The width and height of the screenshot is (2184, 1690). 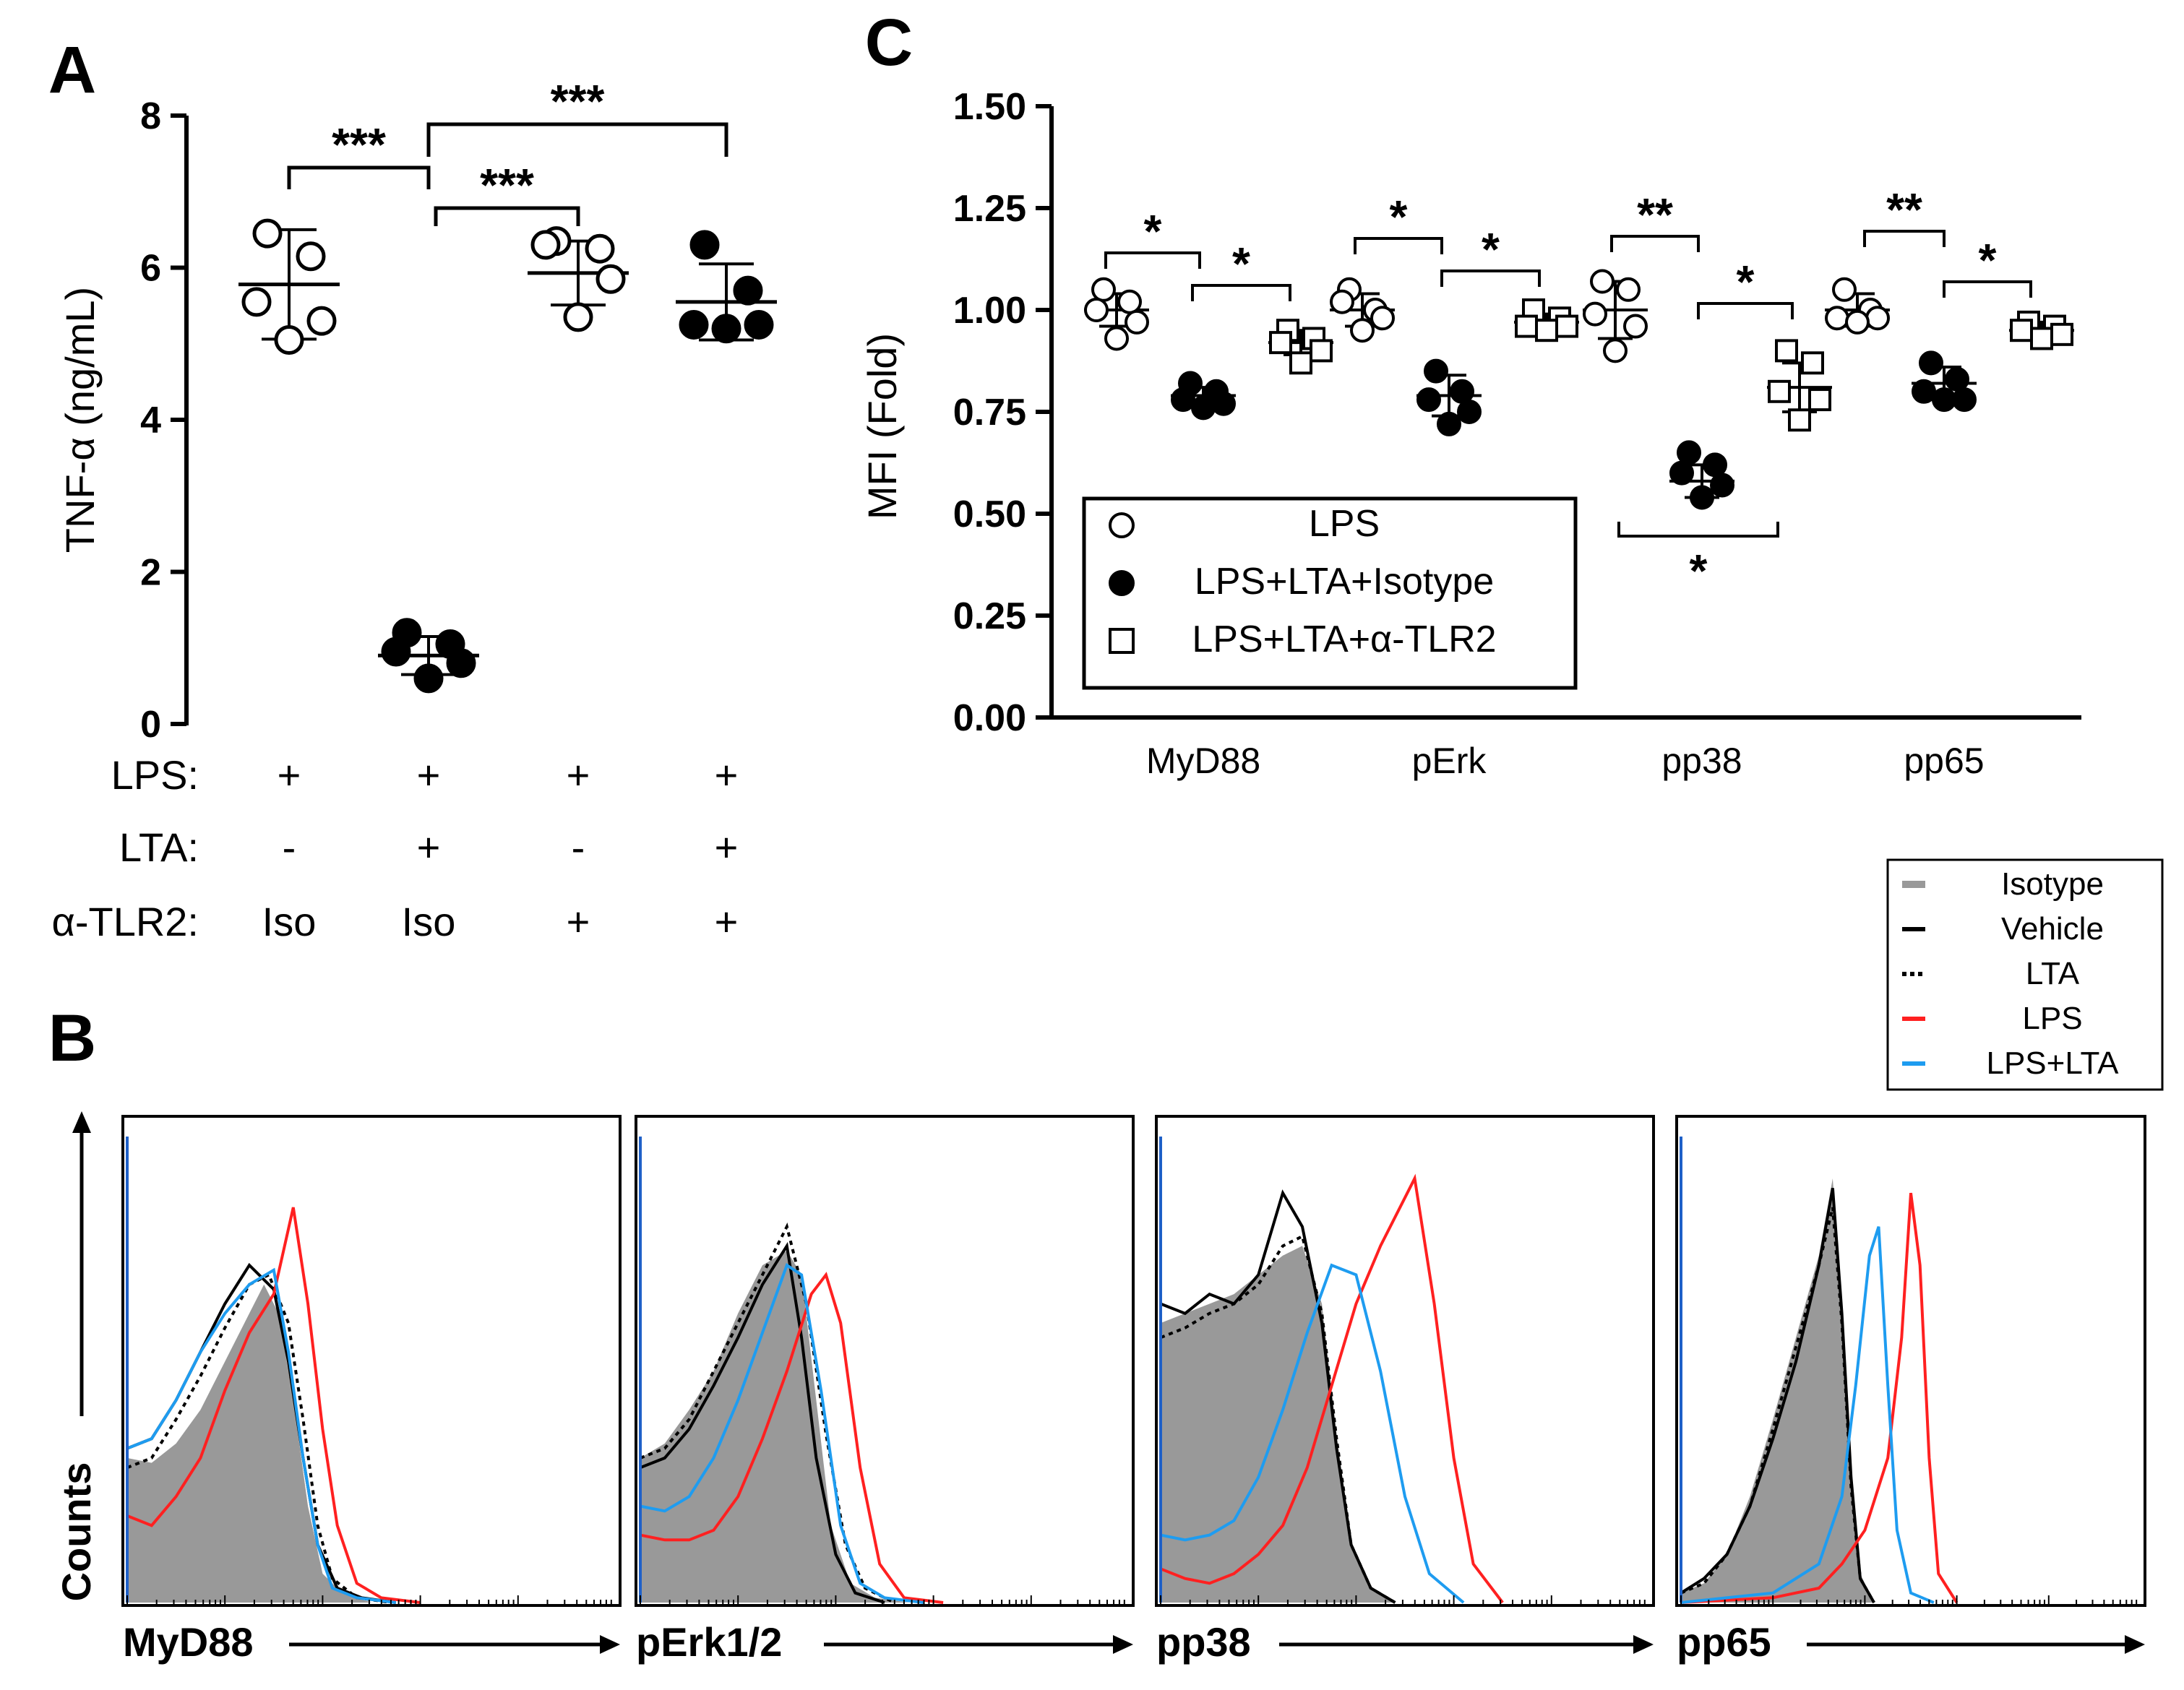 I want to click on panel-label-a: A, so click(x=72, y=70).